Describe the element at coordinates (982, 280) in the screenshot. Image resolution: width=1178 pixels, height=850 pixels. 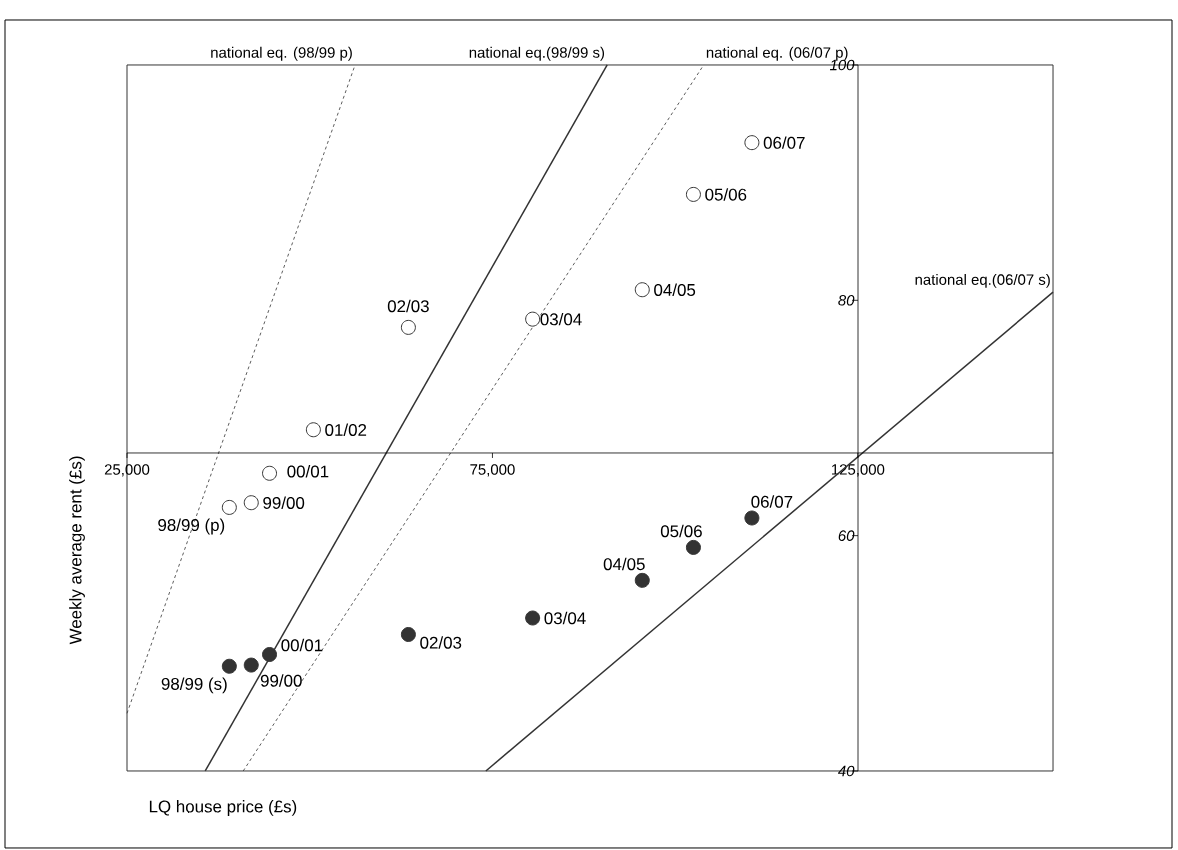
I see `series-label: national eq.(06/07 s)` at that location.